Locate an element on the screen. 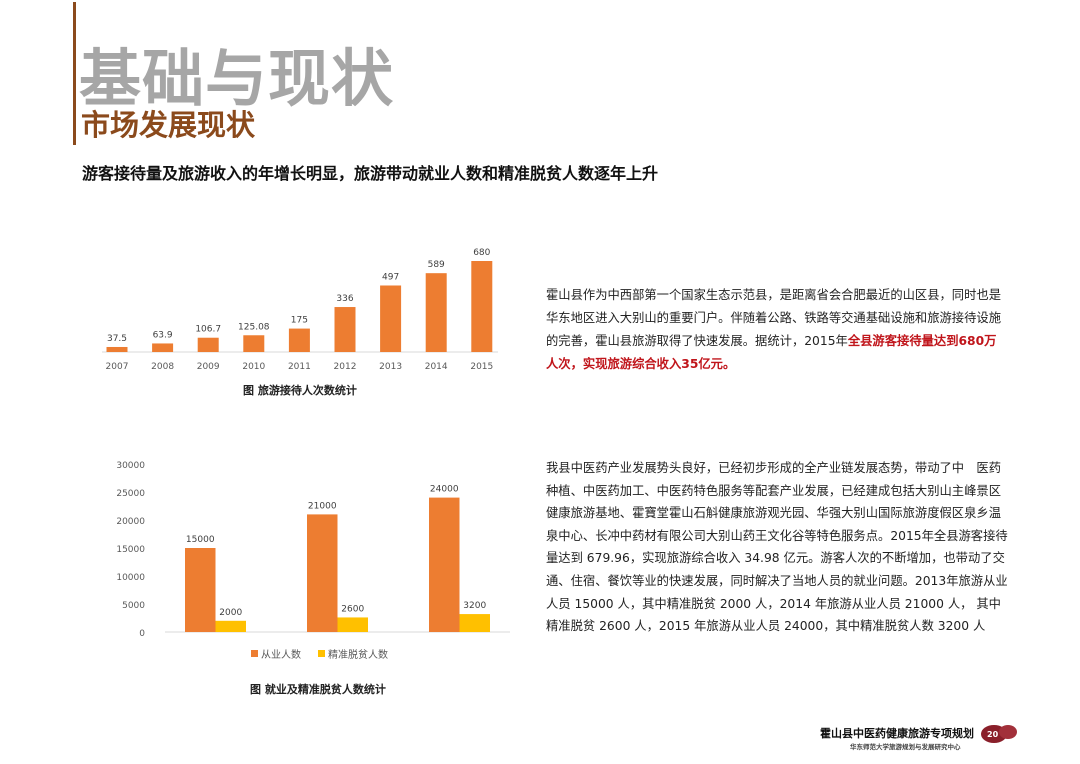 This screenshot has width=1080, height=764. x-tick-label: 2011 is located at coordinates (299, 367).